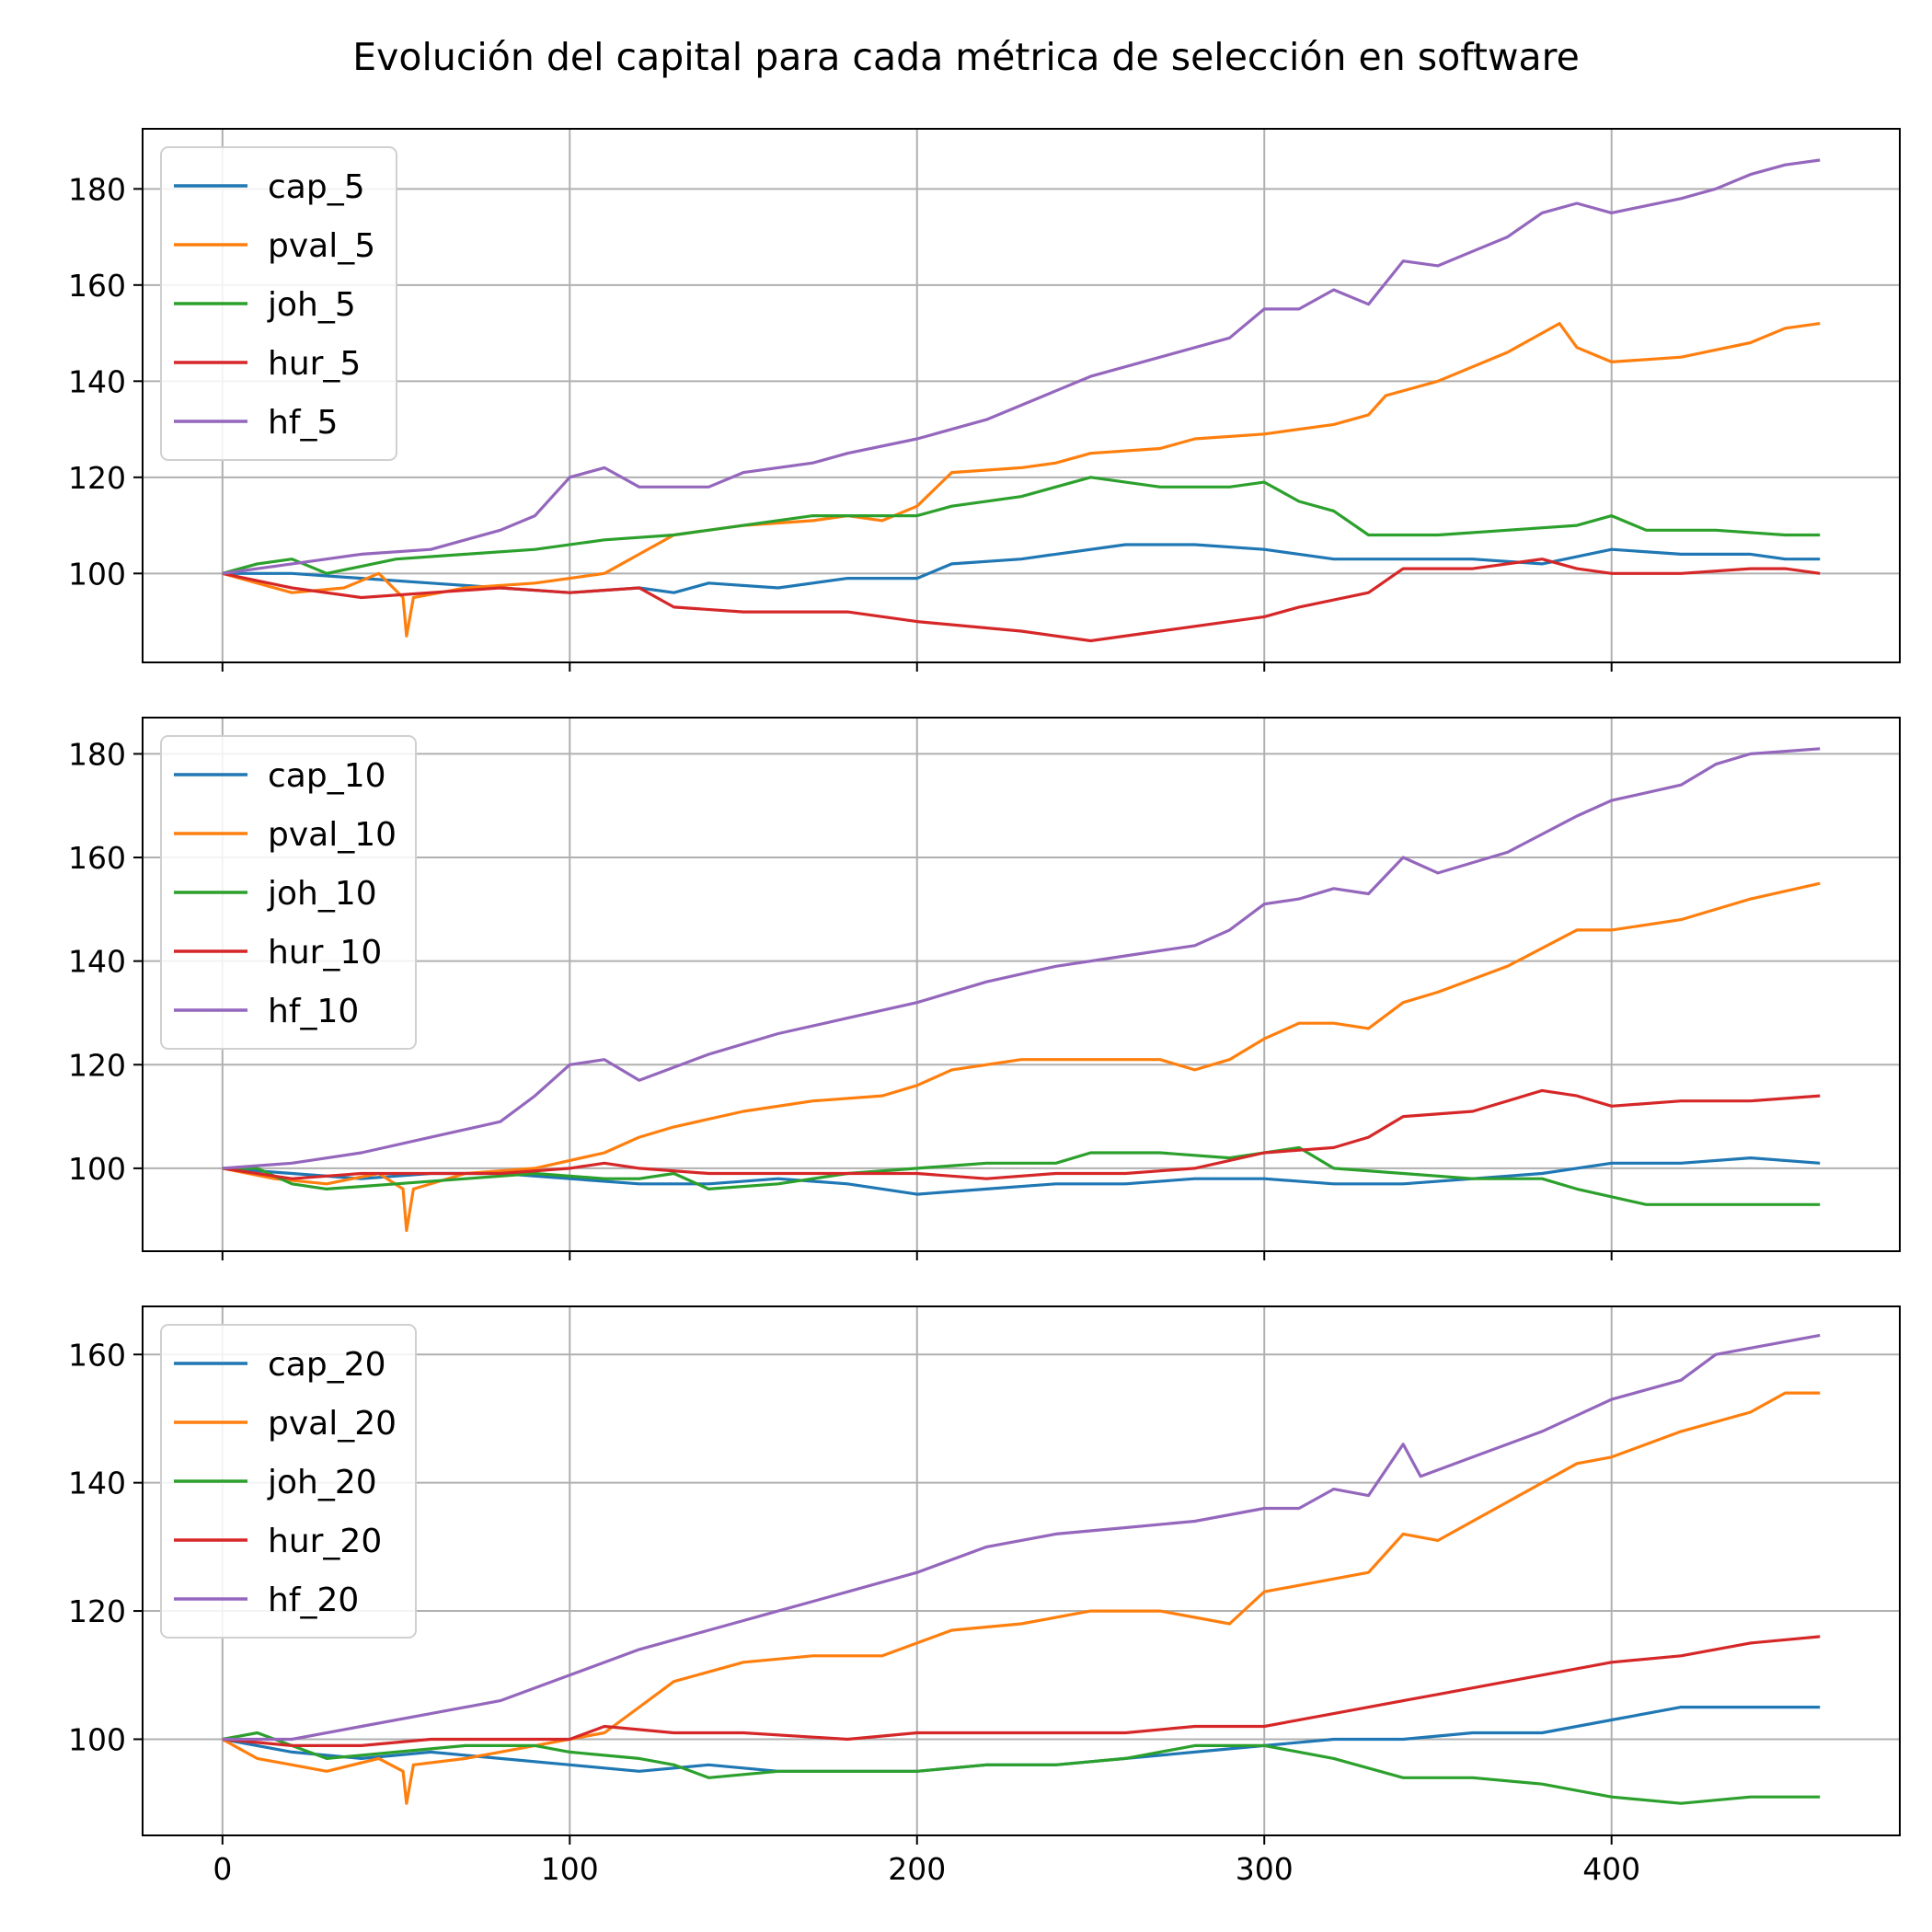 The image size is (1932, 1932). I want to click on legend-label-joh_5: joh_5, so click(311, 305).